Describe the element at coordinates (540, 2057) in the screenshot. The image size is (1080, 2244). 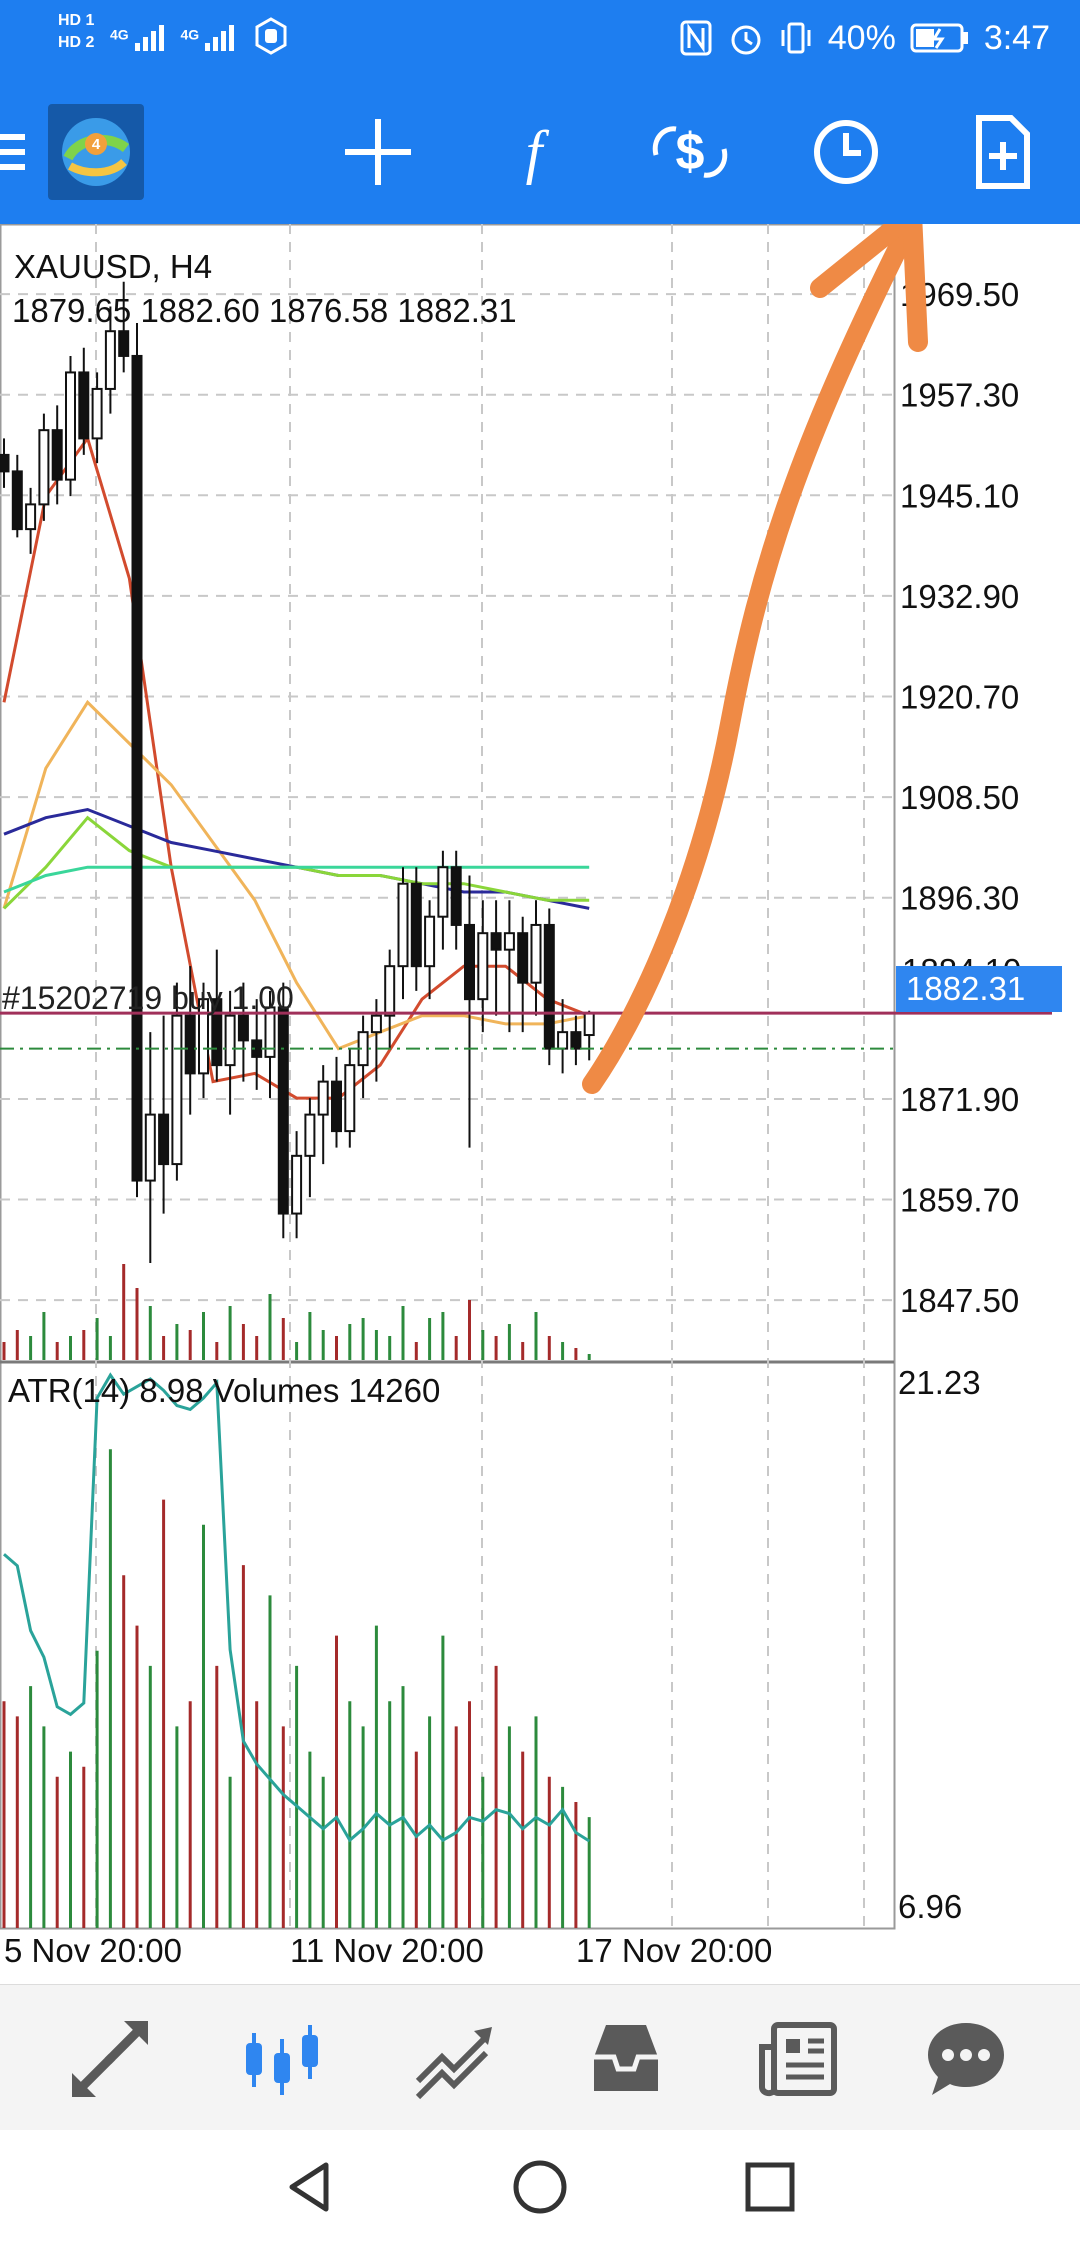
I see `bottom-navigation` at that location.